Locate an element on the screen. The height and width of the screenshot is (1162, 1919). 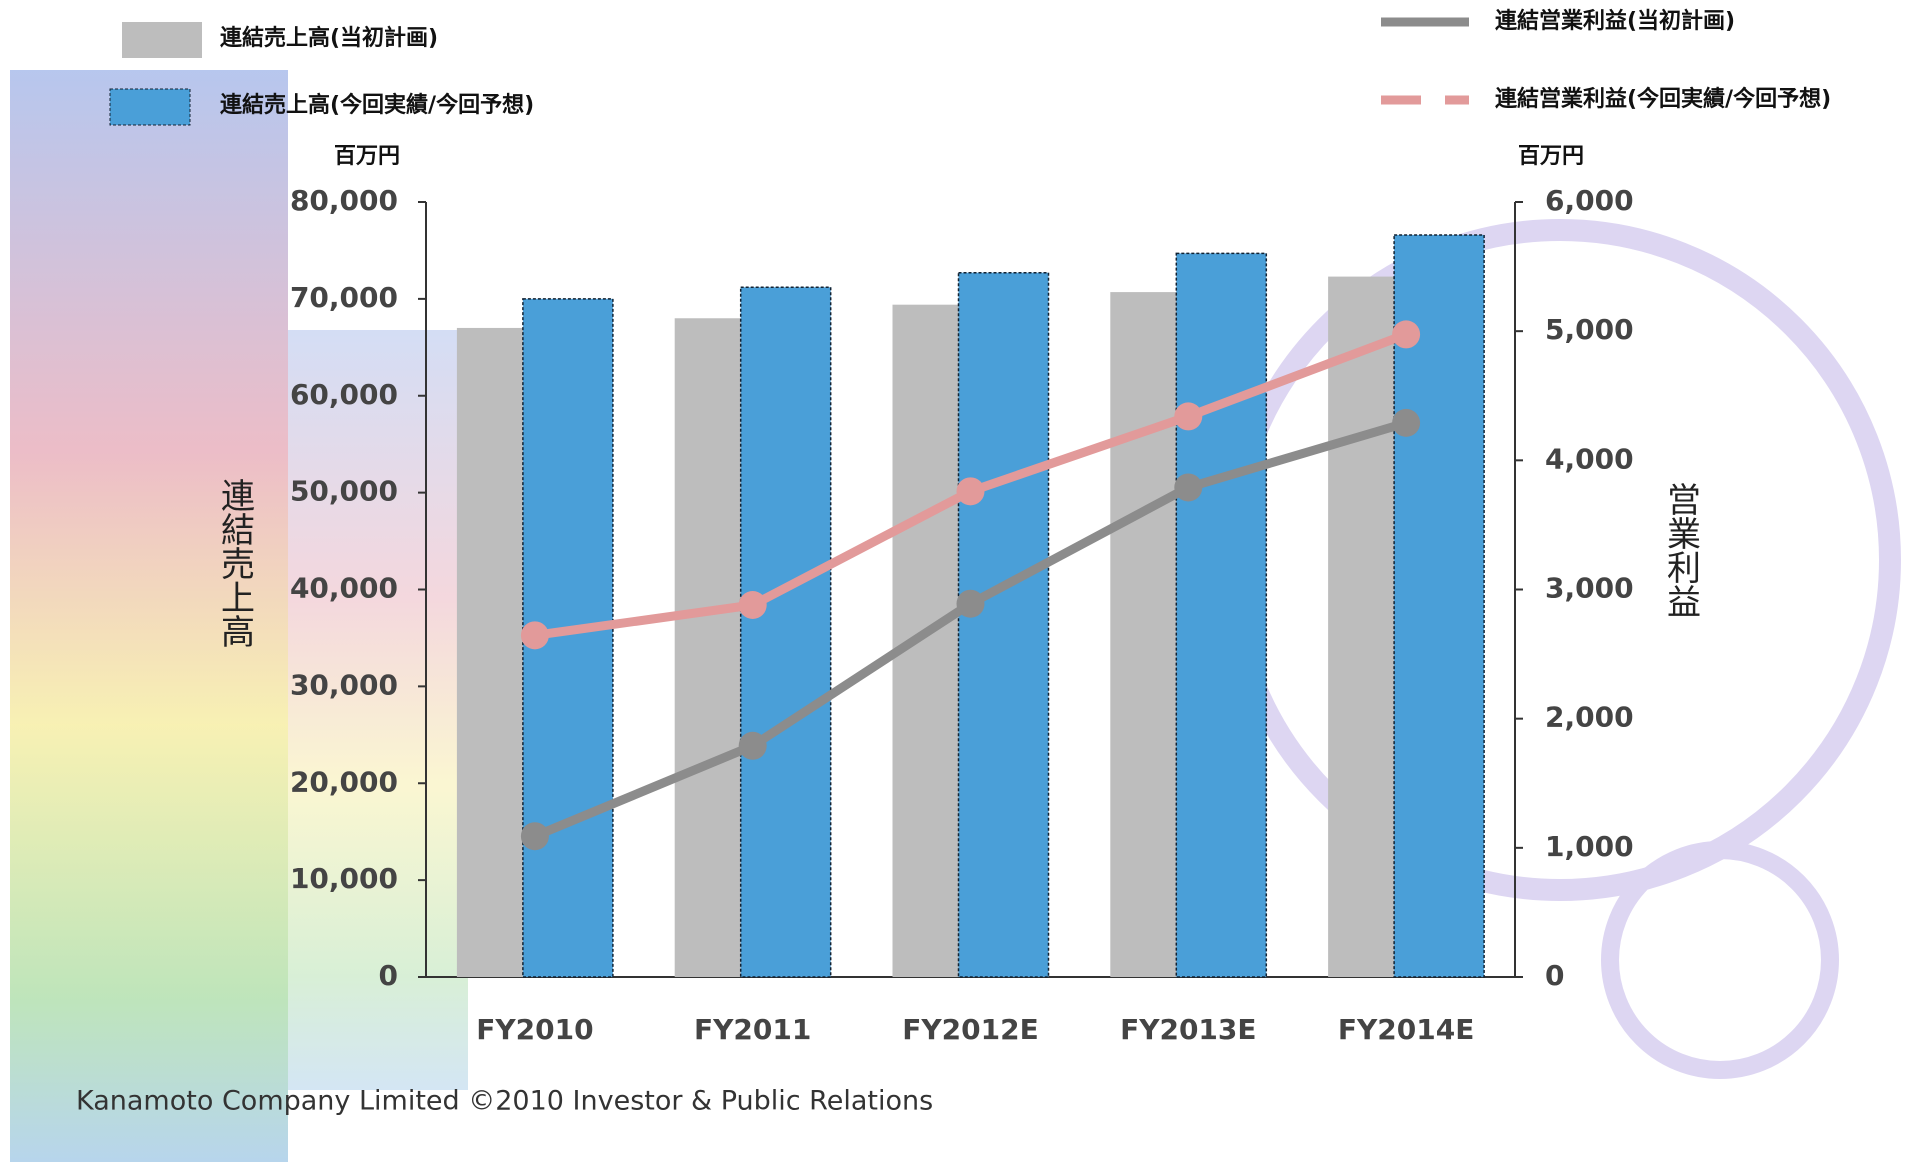
legend-label: 連結売上高(今回実績/今回予想) is located at coordinates (377, 105).